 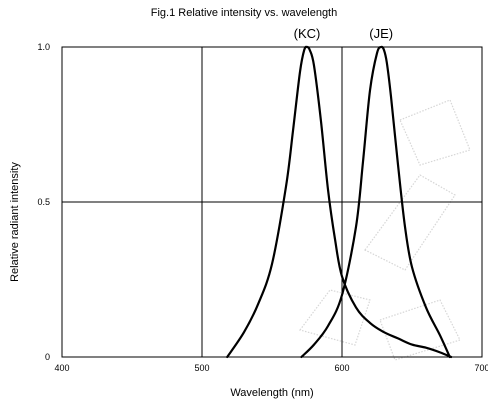 What do you see at coordinates (47, 357) in the screenshot?
I see `y-tick-label-0: 0` at bounding box center [47, 357].